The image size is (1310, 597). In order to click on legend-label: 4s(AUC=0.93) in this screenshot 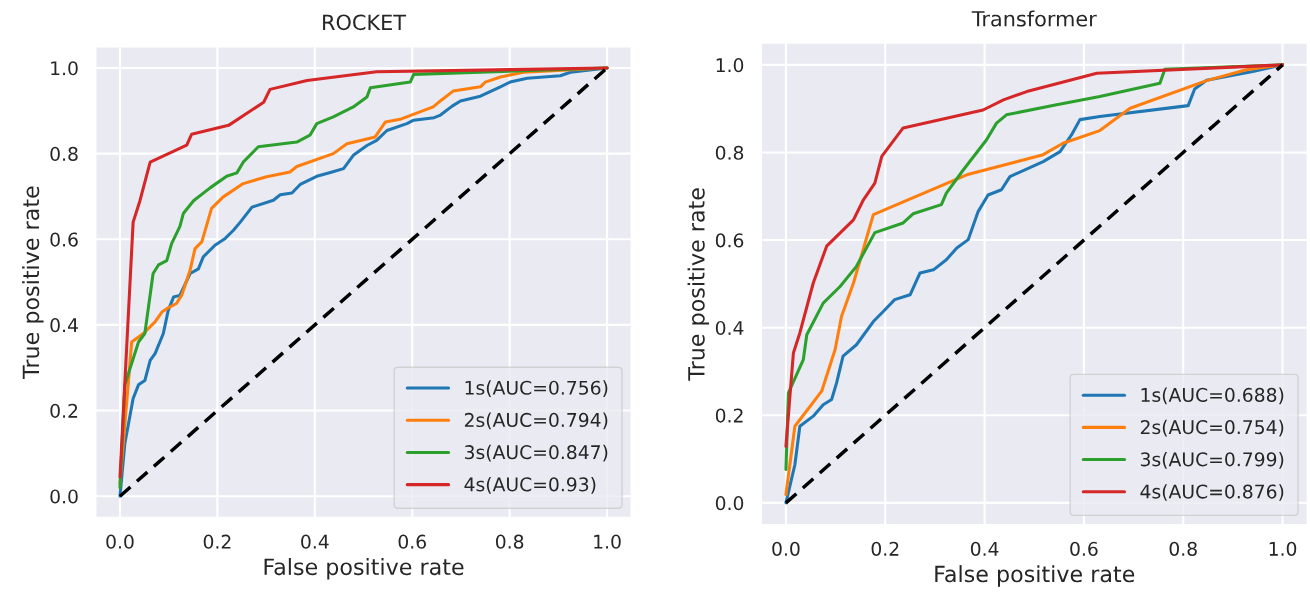, I will do `click(530, 485)`.